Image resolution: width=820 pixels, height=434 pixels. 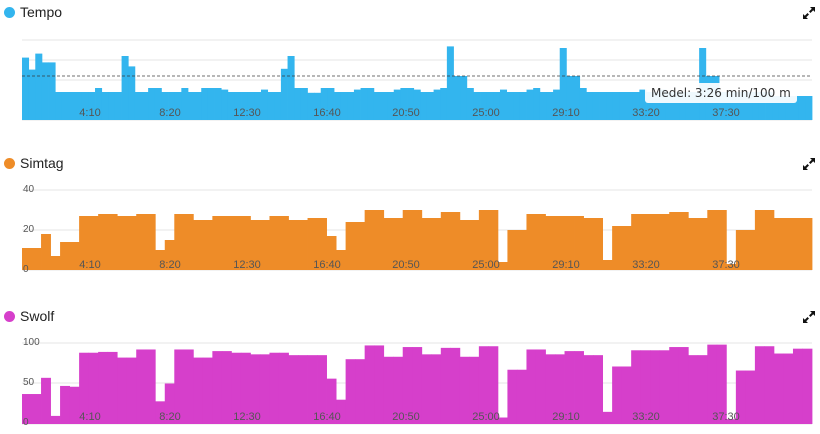 What do you see at coordinates (9, 12) in the screenshot?
I see `tempo-legend-dot` at bounding box center [9, 12].